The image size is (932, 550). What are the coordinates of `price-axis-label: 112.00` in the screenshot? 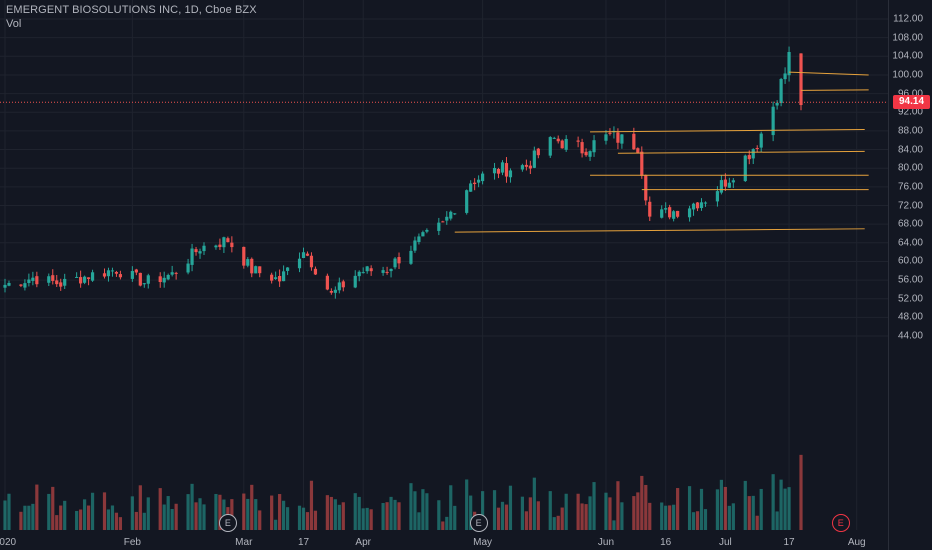 It's located at (908, 19).